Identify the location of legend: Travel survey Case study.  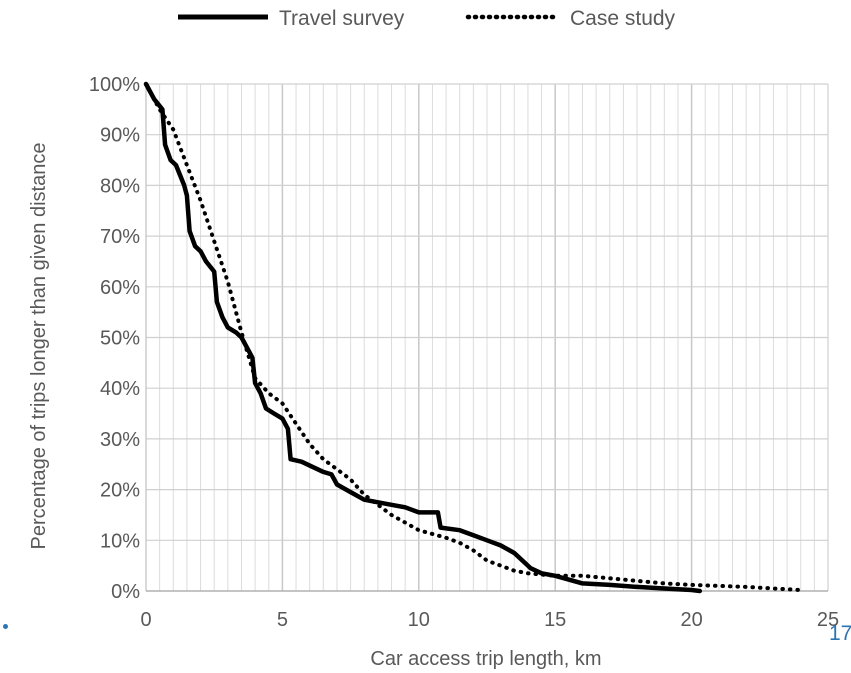
(427, 18).